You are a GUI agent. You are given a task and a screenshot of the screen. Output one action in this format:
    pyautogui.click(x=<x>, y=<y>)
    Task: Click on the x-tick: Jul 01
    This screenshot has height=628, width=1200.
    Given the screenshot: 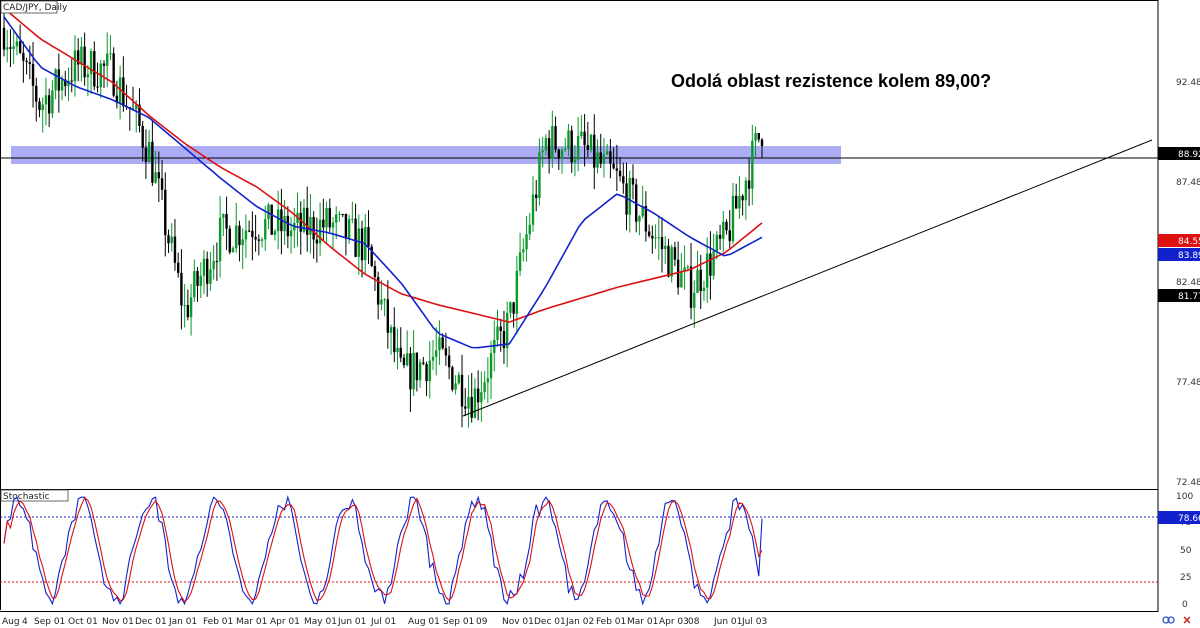 What is the action you would take?
    pyautogui.click(x=383, y=622)
    